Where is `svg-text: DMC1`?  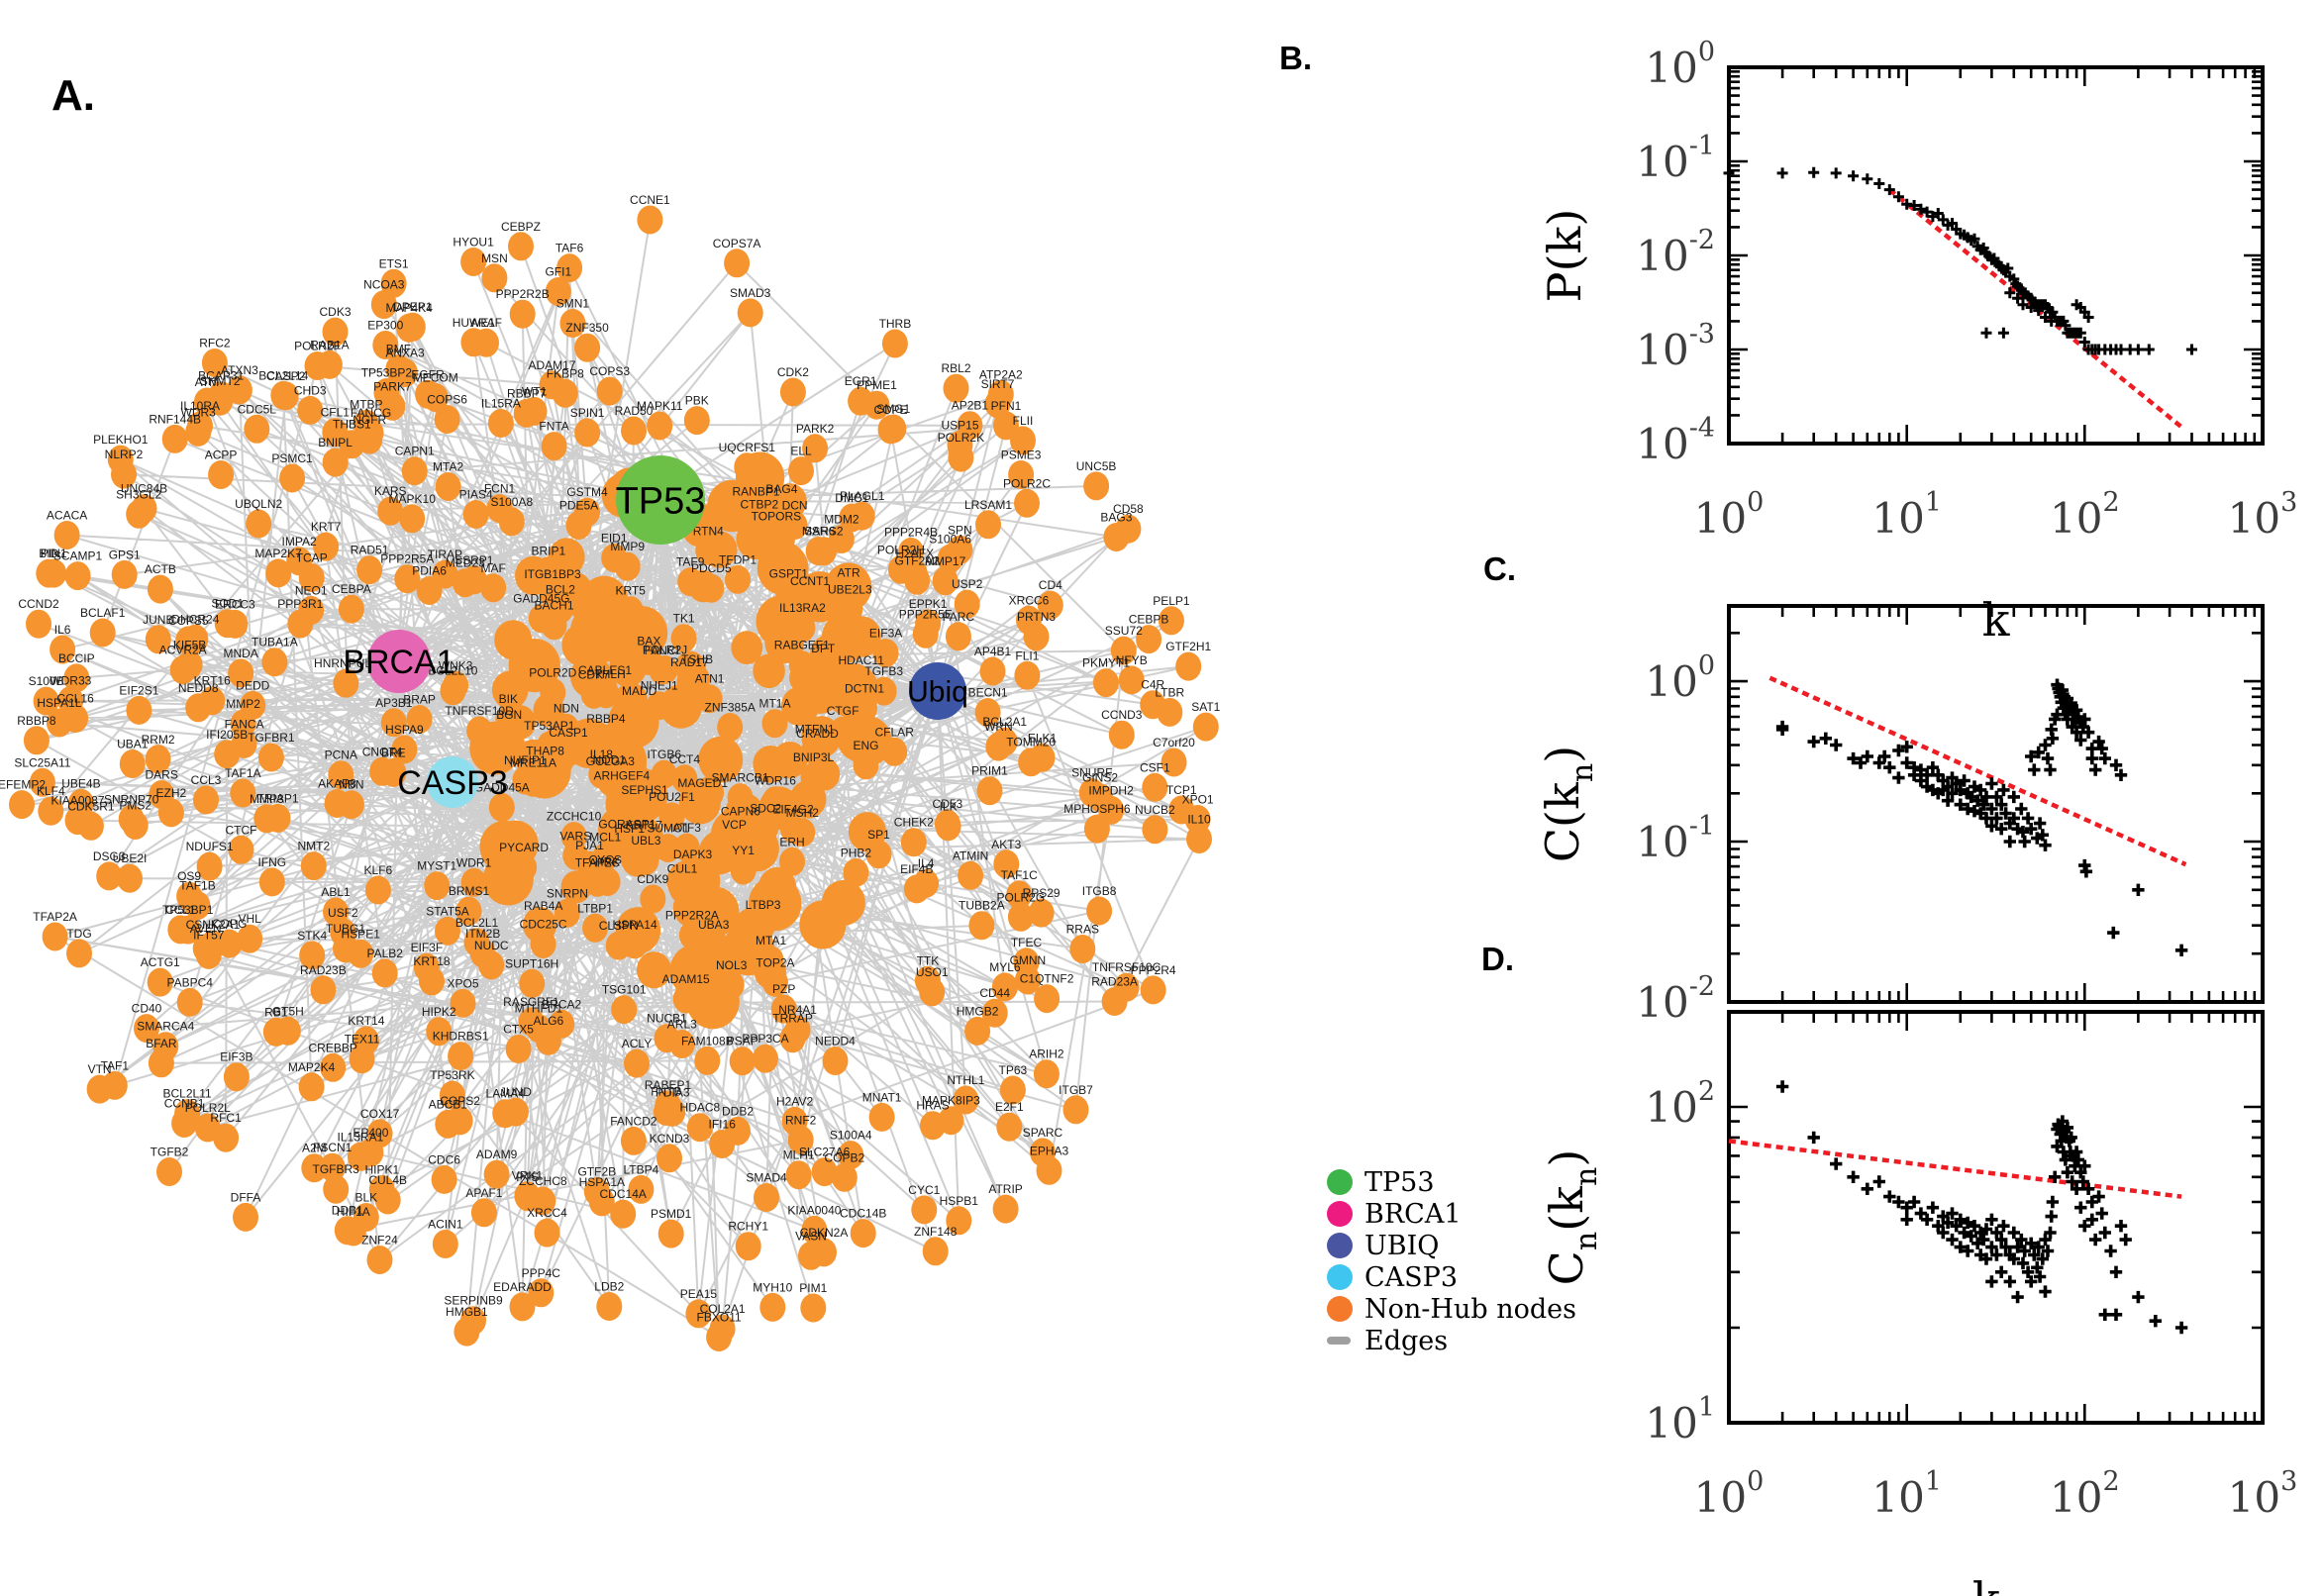 svg-text: DMC1 is located at coordinates (851, 498).